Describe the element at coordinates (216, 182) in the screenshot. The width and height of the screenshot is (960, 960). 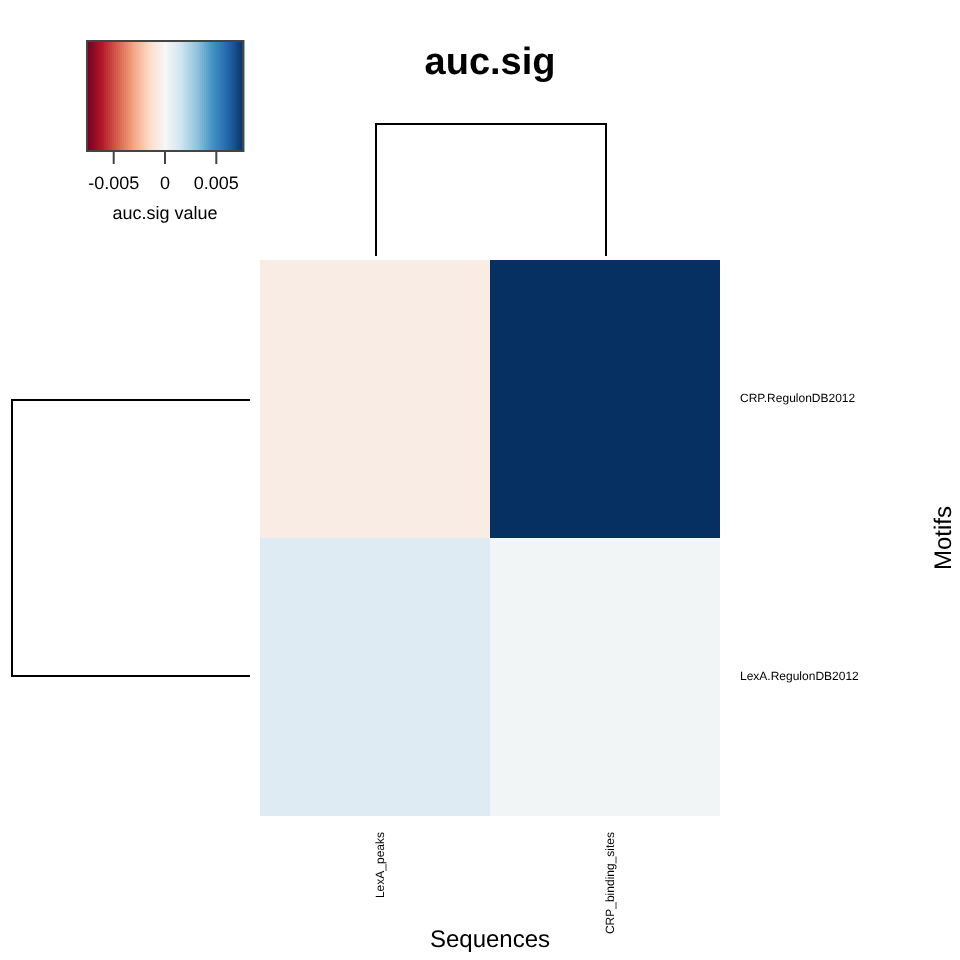
I see `color-bar-label: 0.005` at that location.